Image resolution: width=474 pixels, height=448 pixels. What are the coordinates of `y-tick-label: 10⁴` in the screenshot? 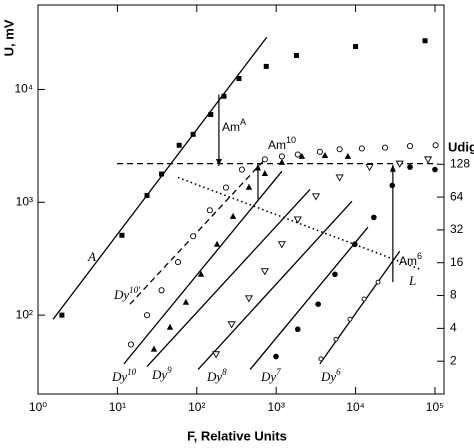 It's located at (23, 89).